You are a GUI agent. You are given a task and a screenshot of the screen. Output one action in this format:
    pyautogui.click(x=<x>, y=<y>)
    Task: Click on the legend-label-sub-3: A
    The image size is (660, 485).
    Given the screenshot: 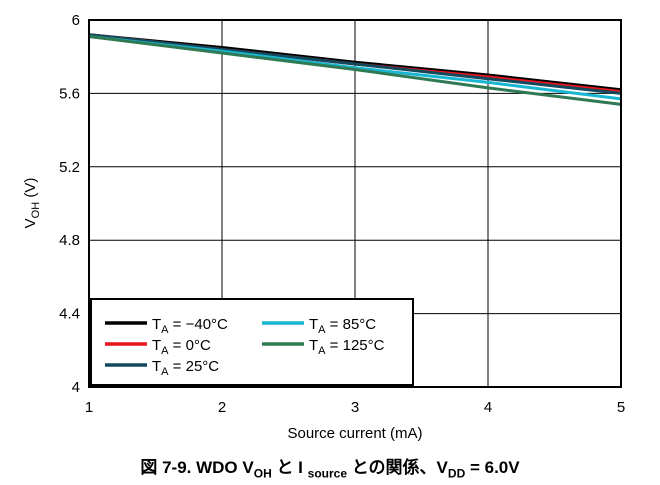 What is the action you would take?
    pyautogui.click(x=322, y=330)
    